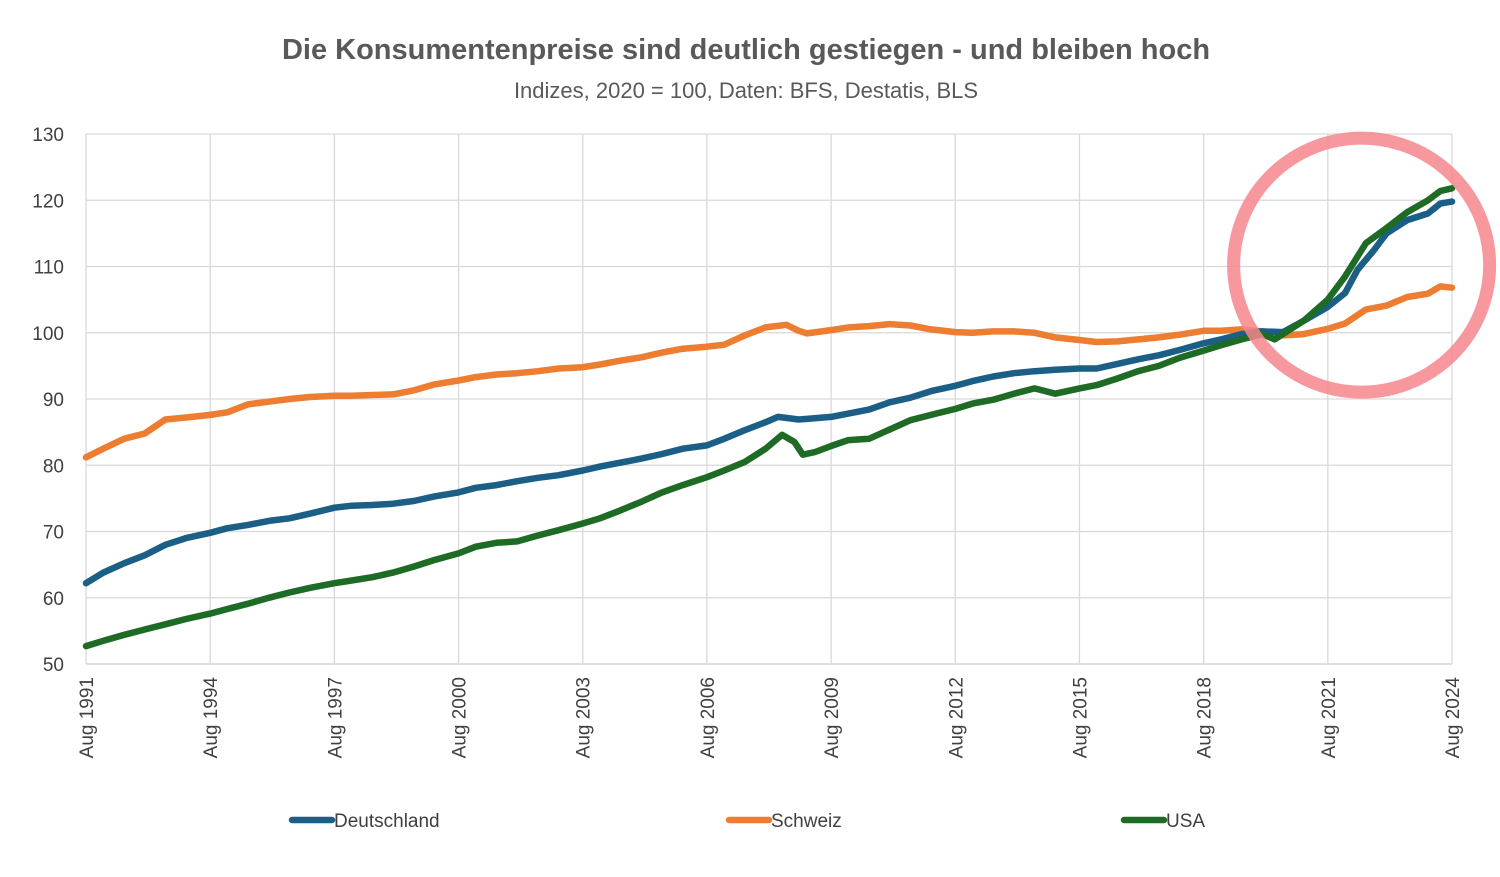 The width and height of the screenshot is (1500, 877). What do you see at coordinates (53, 665) in the screenshot?
I see `y-tick-label: 50` at bounding box center [53, 665].